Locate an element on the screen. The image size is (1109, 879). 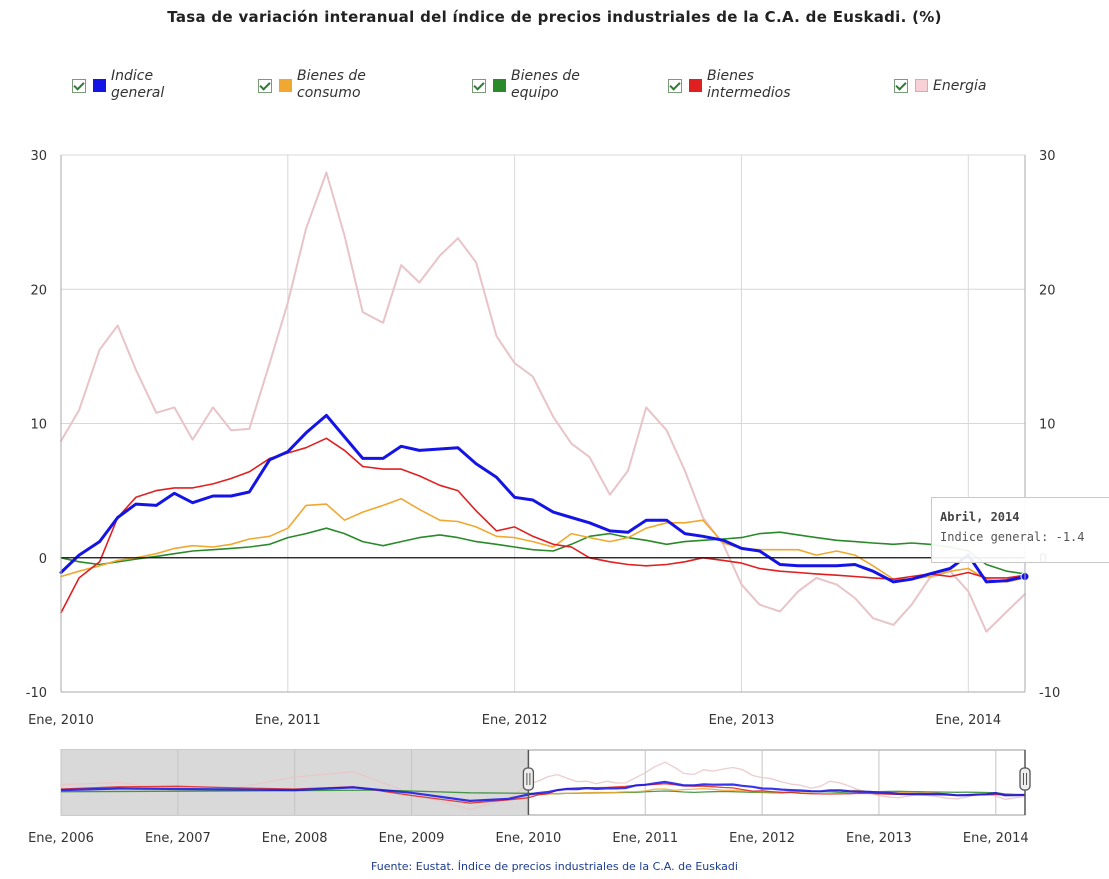
y-tick-label-left: 10 is located at coordinates (38, 425).